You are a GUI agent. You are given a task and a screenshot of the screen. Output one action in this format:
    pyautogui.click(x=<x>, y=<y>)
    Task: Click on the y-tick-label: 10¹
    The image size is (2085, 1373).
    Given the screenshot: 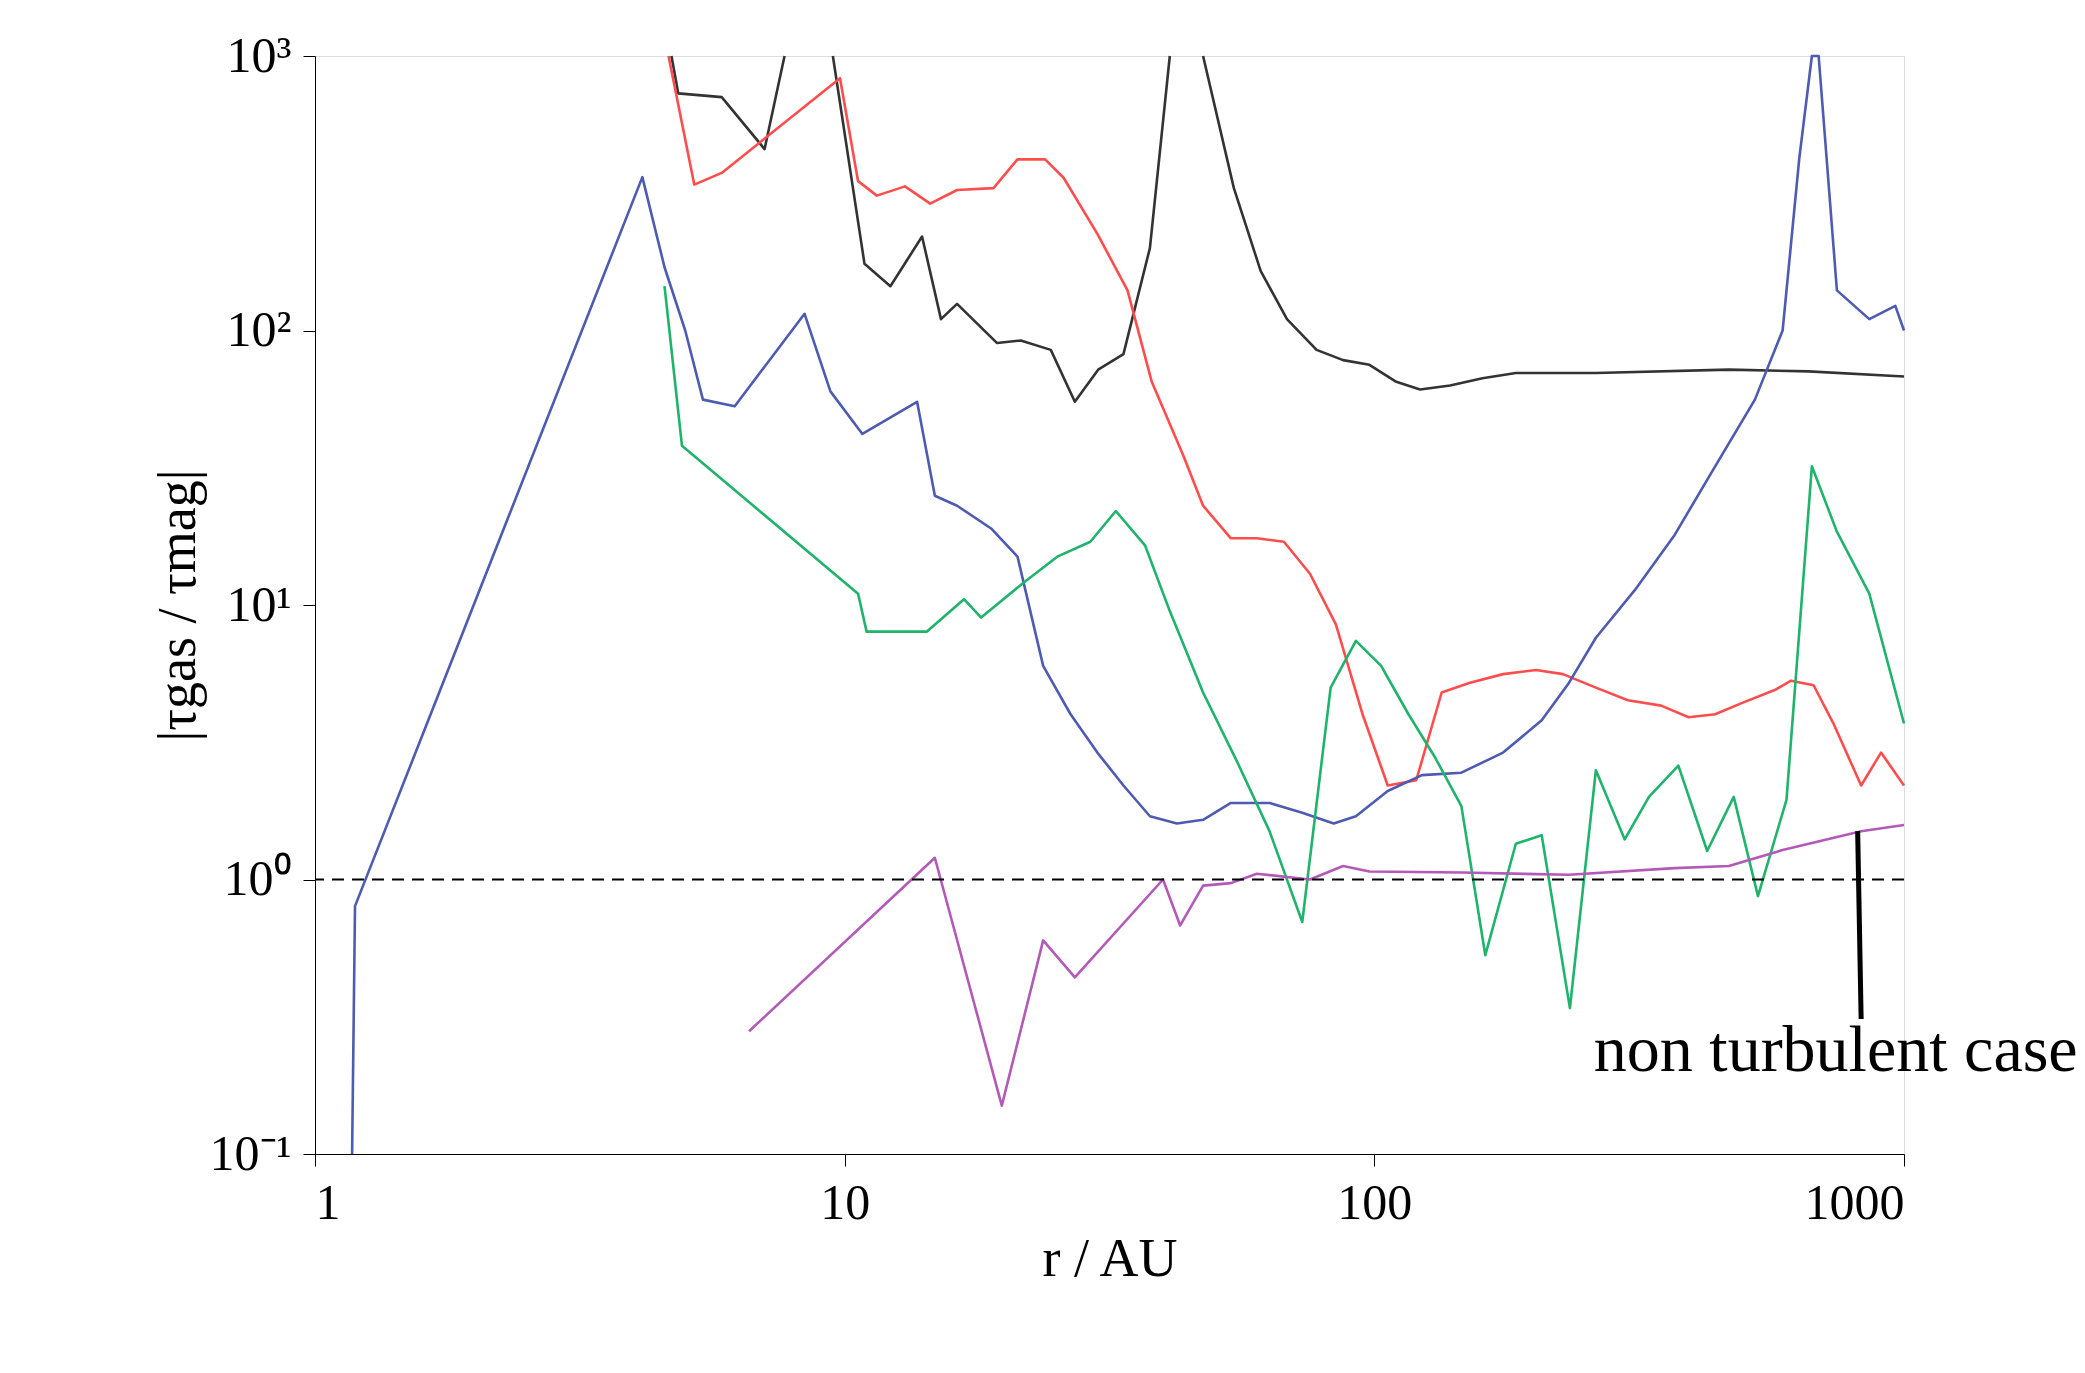 What is the action you would take?
    pyautogui.click(x=259, y=603)
    